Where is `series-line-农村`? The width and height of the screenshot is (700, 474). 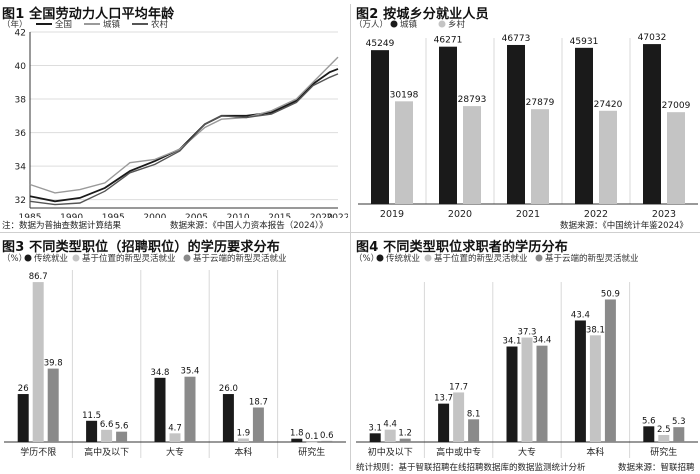
series-line-农村 is located at coordinates (184, 139).